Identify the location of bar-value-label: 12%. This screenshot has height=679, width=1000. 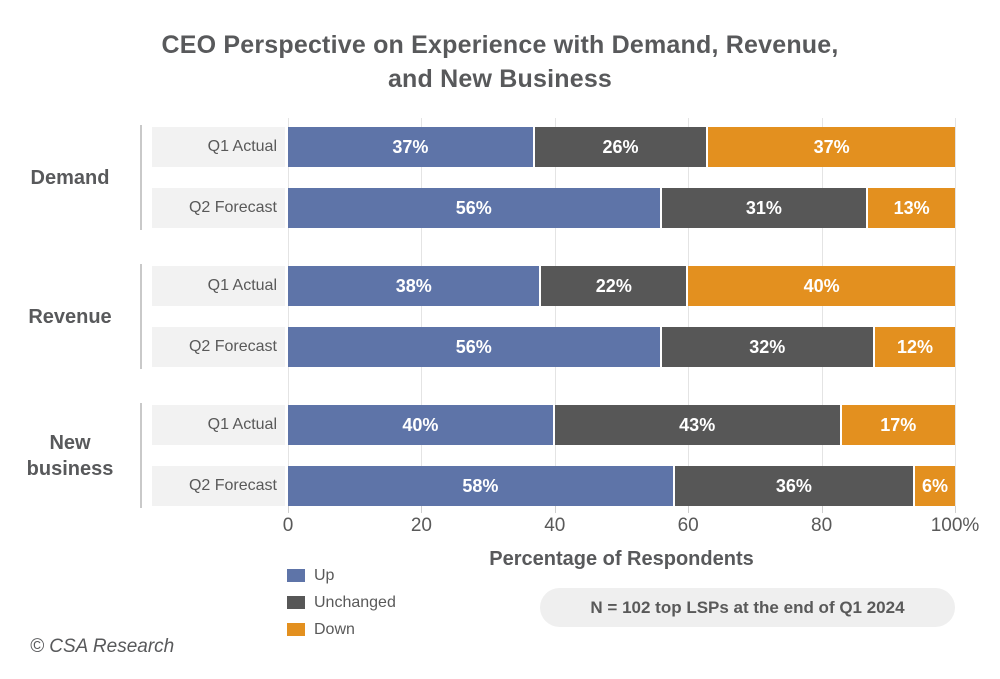
(914, 346).